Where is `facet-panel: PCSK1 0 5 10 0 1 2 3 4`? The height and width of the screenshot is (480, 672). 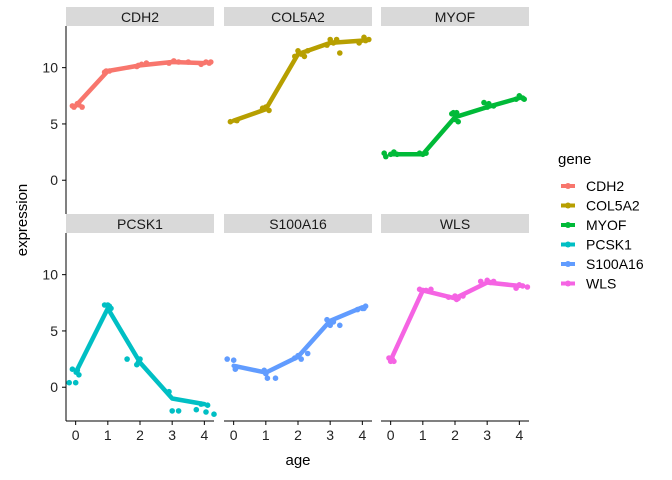
facet-panel: PCSK1 0 5 10 0 1 2 3 4 is located at coordinates (129, 328).